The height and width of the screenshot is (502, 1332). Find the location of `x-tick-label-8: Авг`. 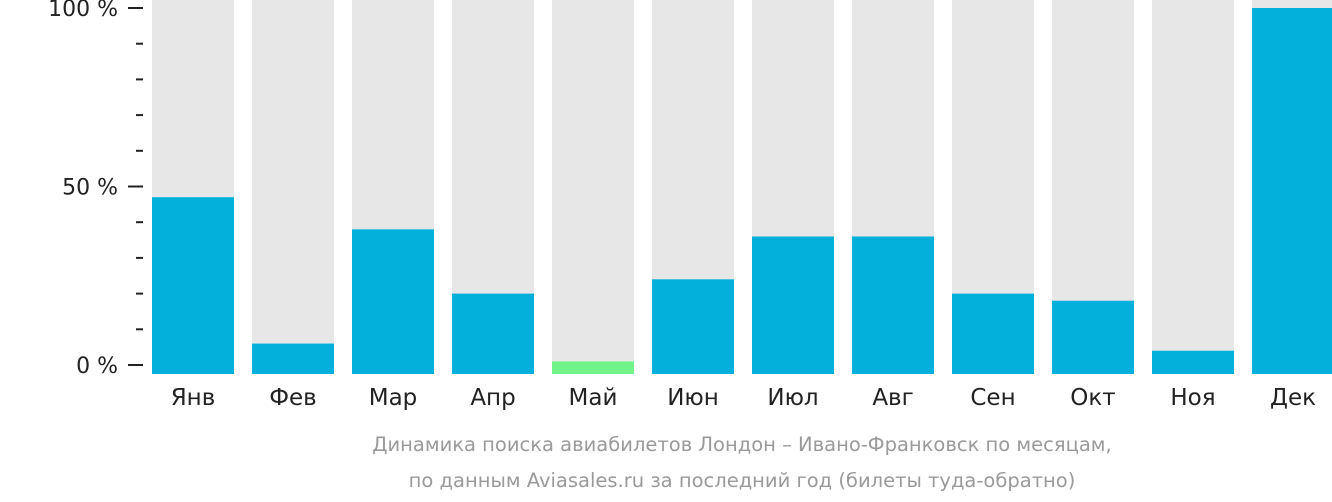

x-tick-label-8: Авг is located at coordinates (892, 398).